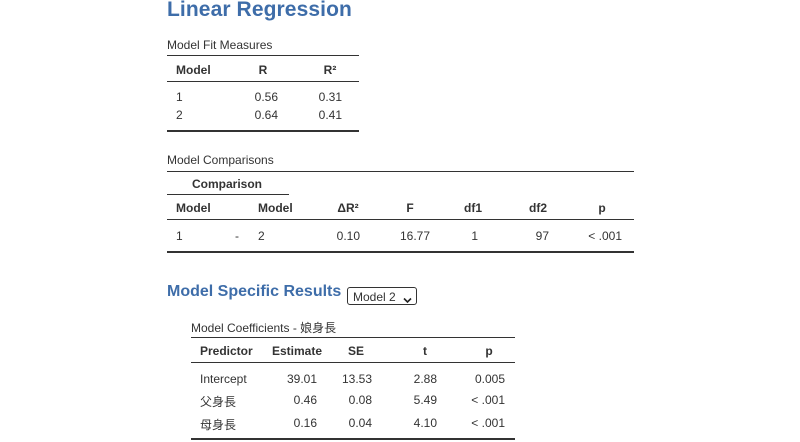  What do you see at coordinates (330, 97) in the screenshot?
I see `fit-row-1-r2: 0.31` at bounding box center [330, 97].